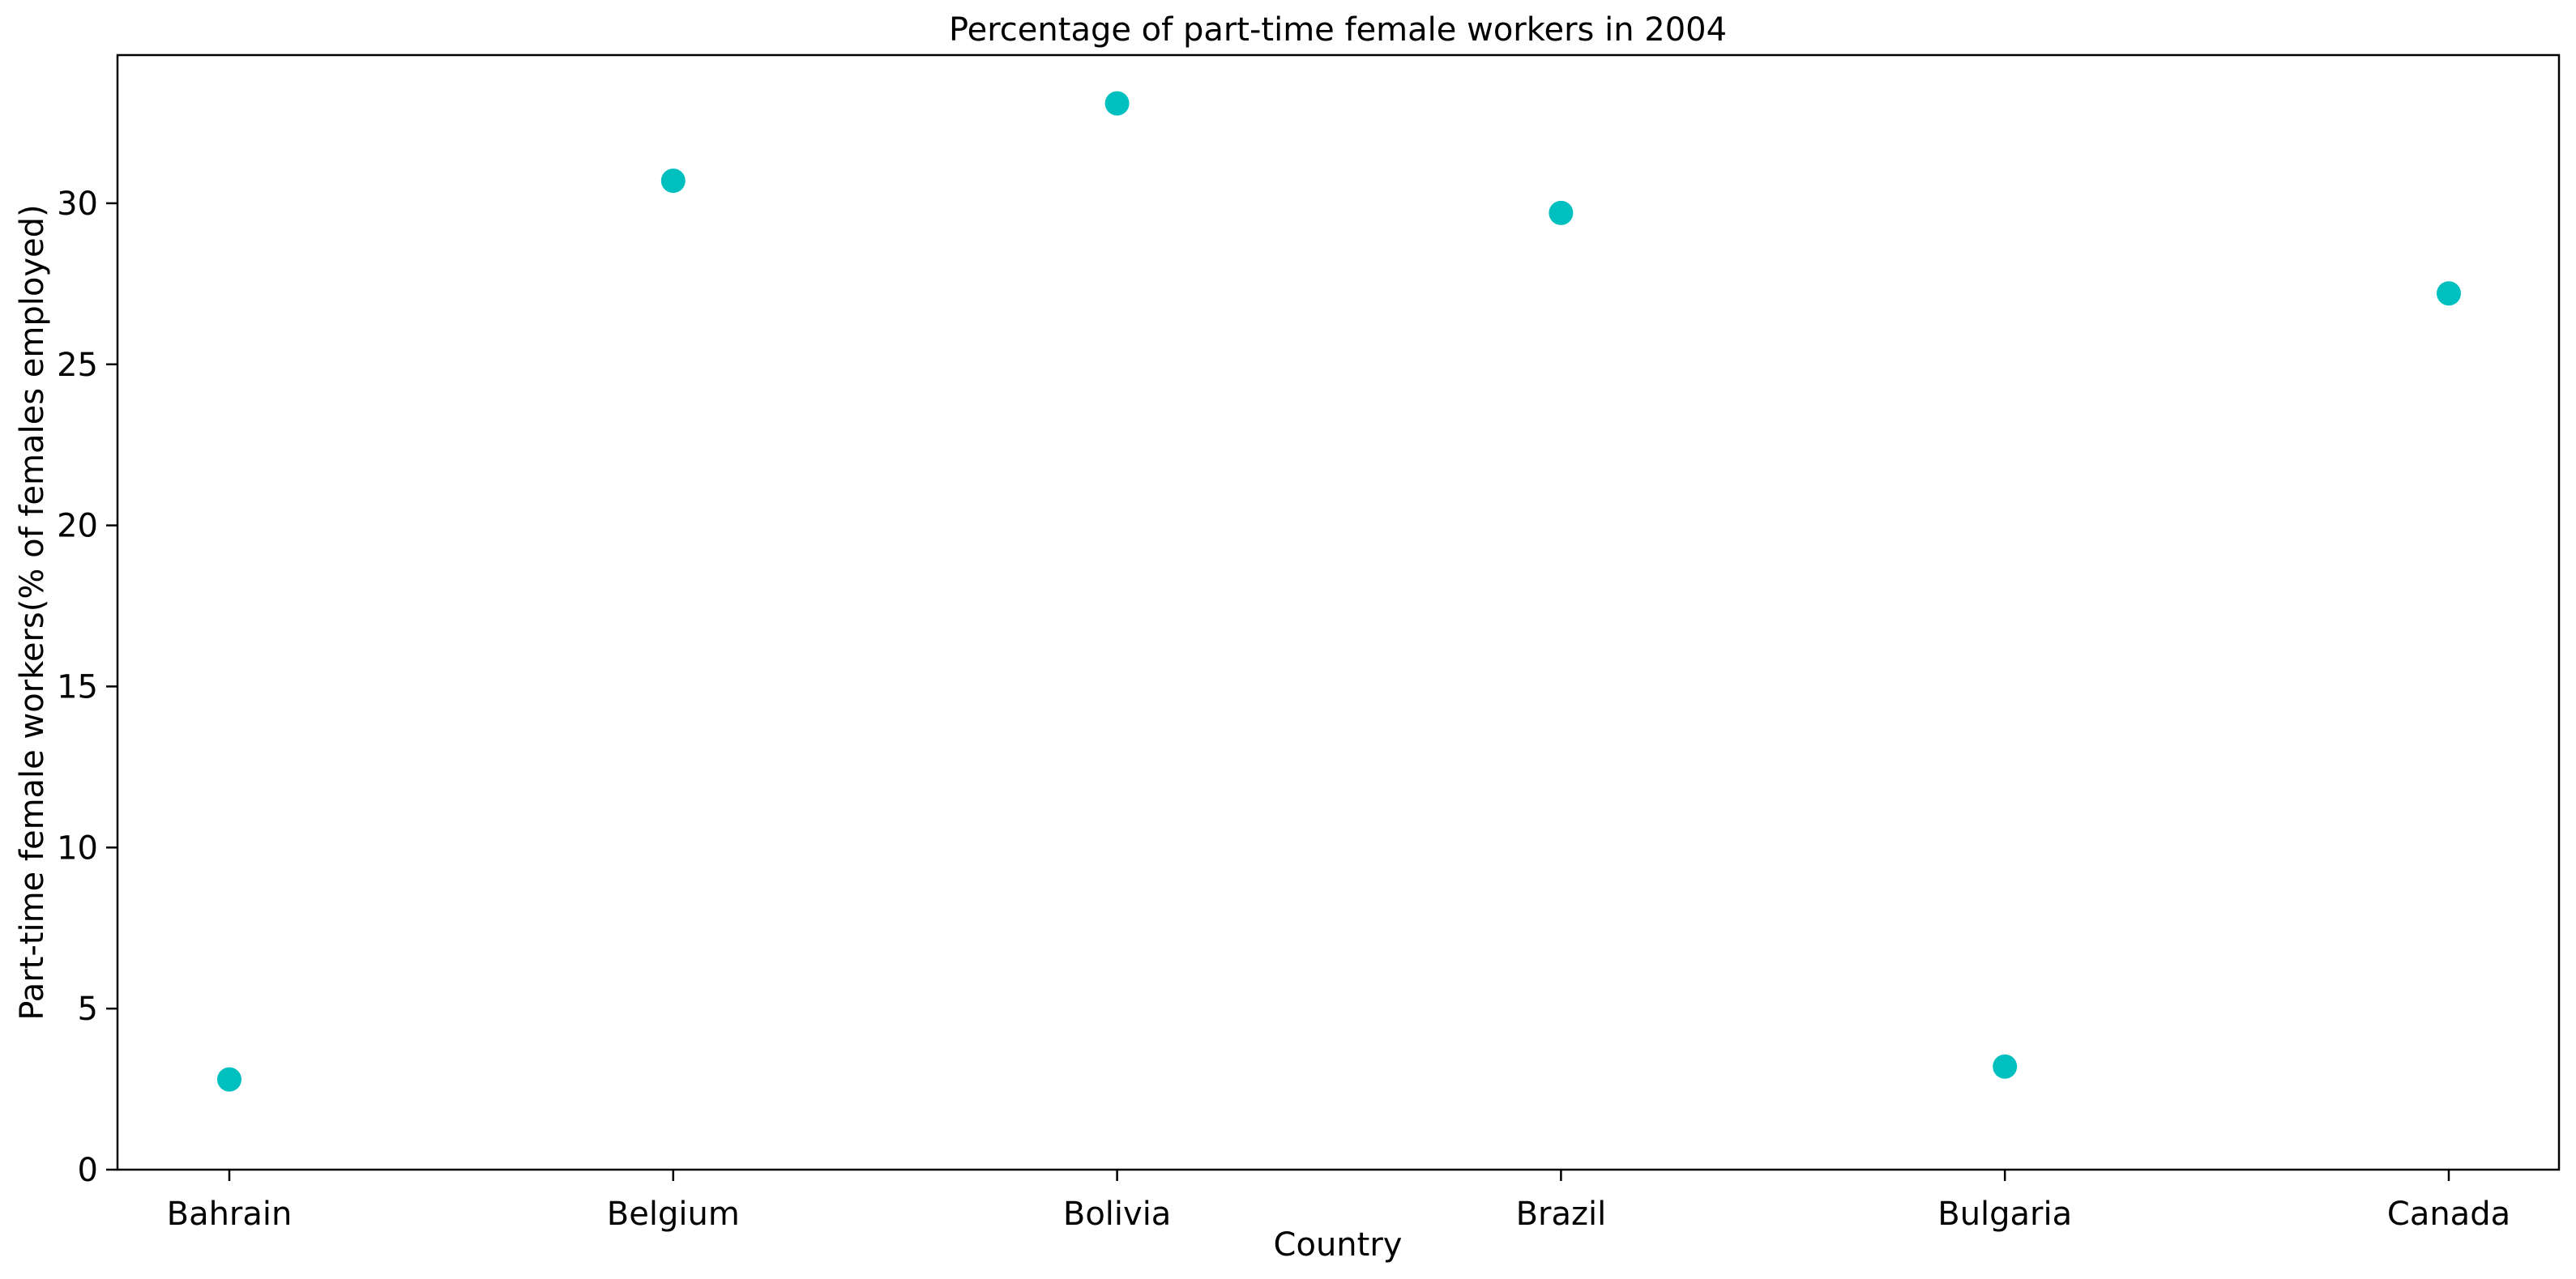  I want to click on data-point-belgium, so click(673, 181).